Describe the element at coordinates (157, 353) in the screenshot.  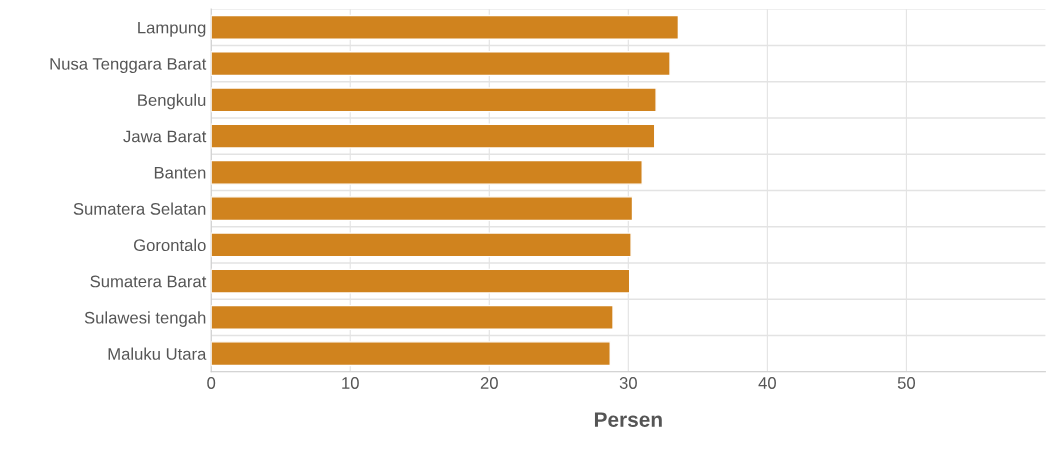
I see `y-tick-label: Maluku Utara` at that location.